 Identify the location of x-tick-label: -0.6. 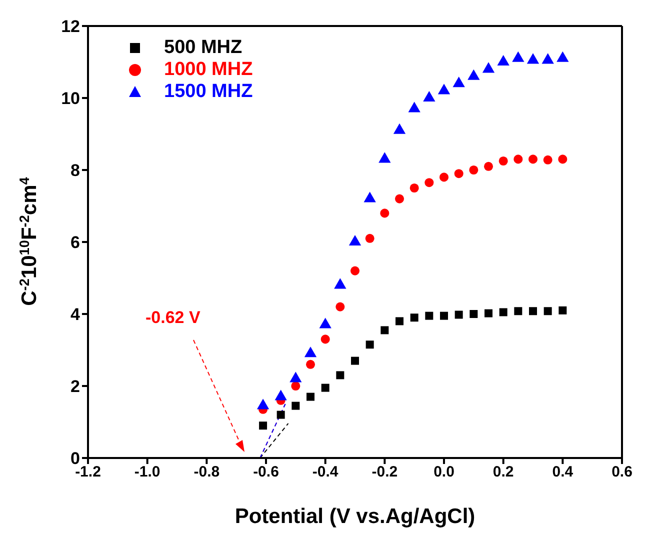
(266, 472).